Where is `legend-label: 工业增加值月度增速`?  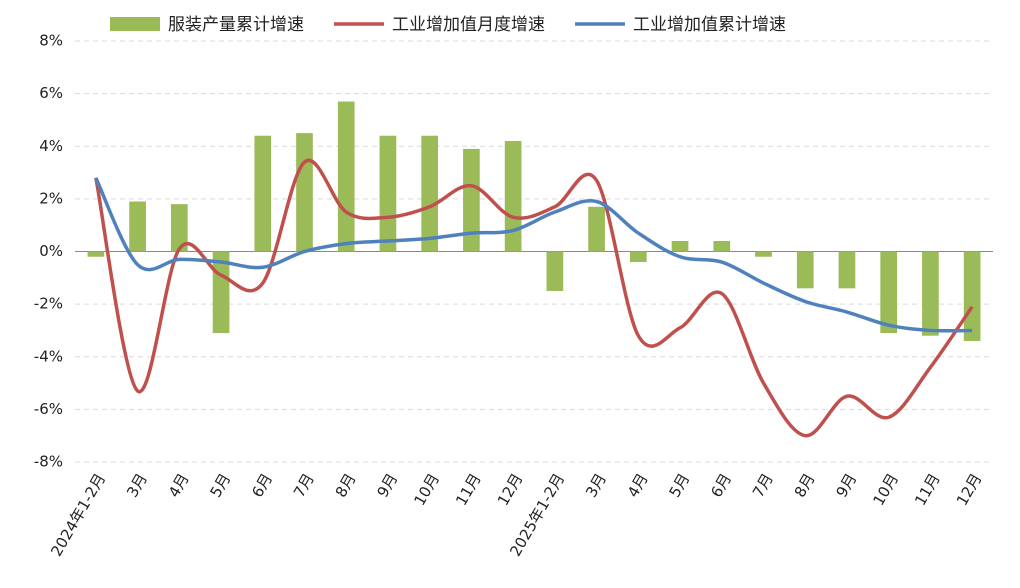
legend-label: 工业增加值月度增速 is located at coordinates (468, 25).